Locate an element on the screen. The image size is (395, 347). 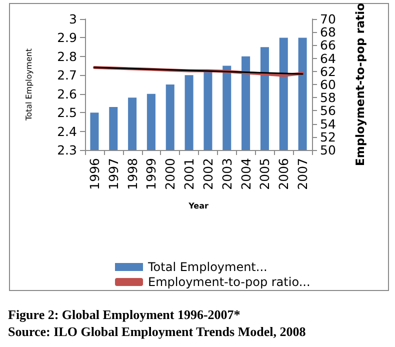
y2-tick-label: 50 is located at coordinates (328, 150).